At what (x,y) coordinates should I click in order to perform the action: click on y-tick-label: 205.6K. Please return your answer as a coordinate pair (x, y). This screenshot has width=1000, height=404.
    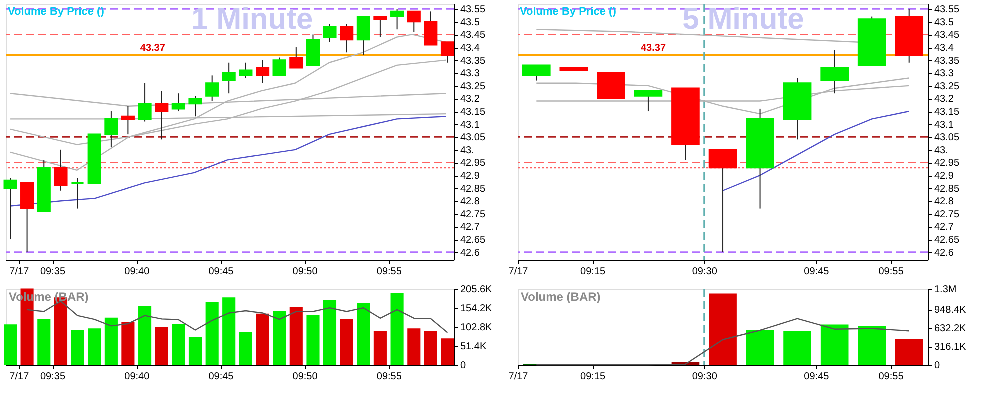
    Looking at the image, I should click on (476, 290).